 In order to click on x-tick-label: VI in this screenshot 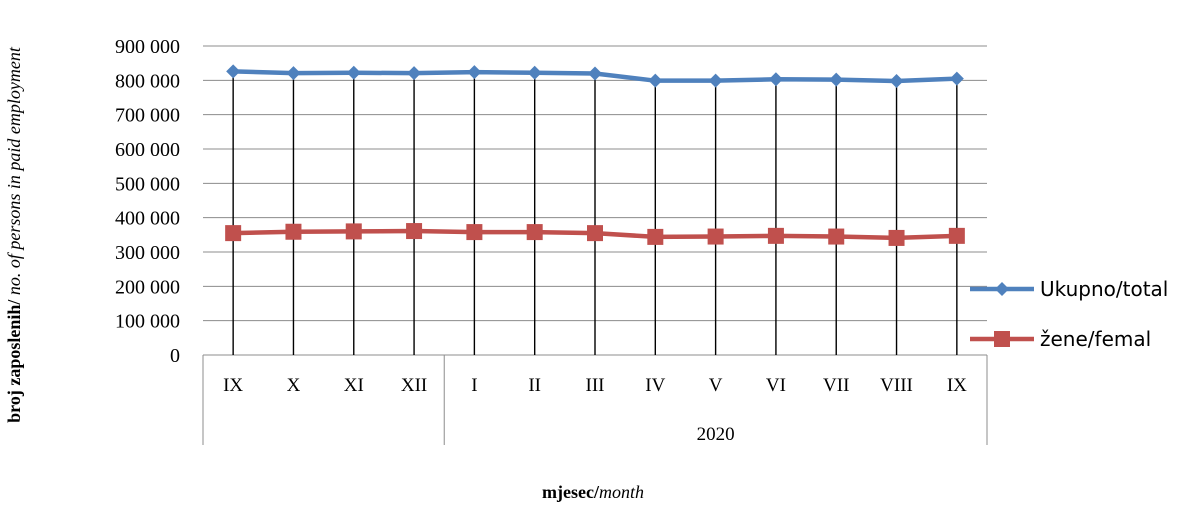, I will do `click(776, 385)`.